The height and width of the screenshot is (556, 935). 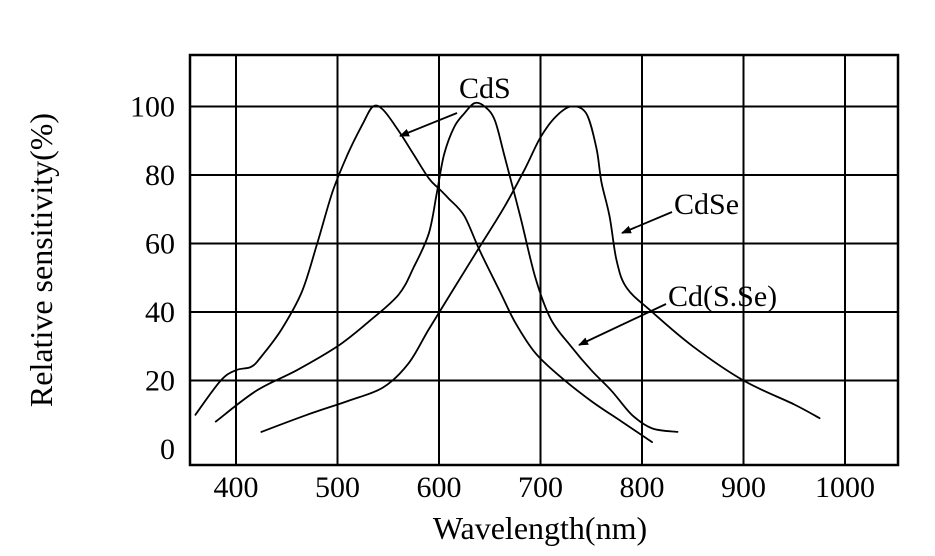 What do you see at coordinates (439, 487) in the screenshot?
I see `x-tick-label: 600` at bounding box center [439, 487].